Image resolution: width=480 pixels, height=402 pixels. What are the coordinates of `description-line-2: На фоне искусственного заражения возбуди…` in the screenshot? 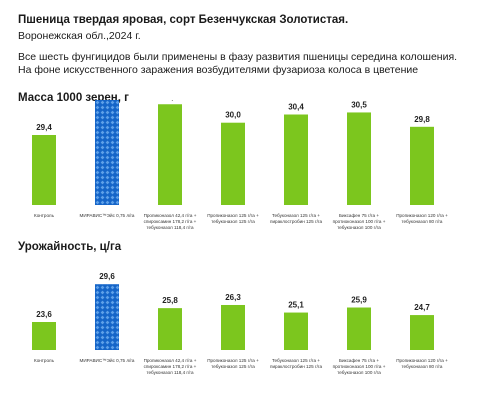 It's located at (218, 70).